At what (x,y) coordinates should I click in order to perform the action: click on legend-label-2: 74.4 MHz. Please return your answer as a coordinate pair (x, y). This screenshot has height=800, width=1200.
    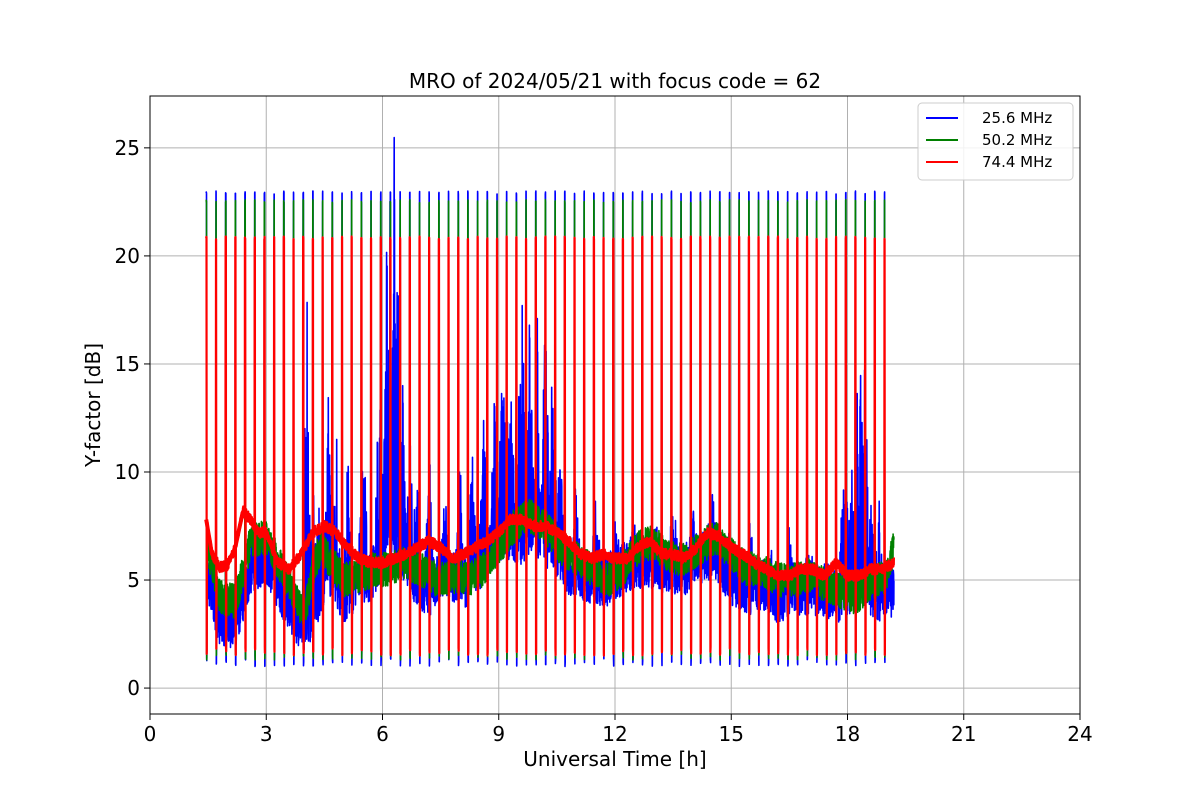
    Looking at the image, I should click on (1017, 162).